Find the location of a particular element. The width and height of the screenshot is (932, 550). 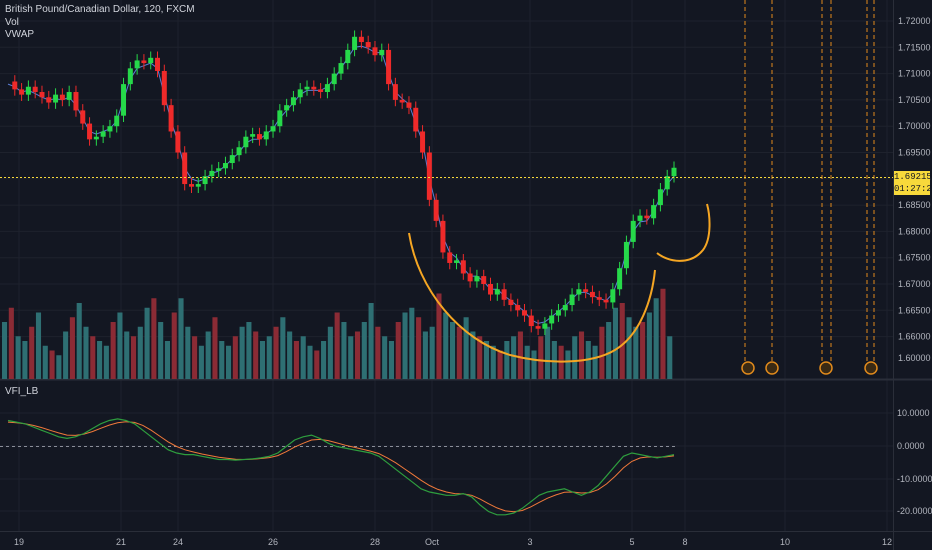

price-tick-label: 1.66000 is located at coordinates (914, 337).